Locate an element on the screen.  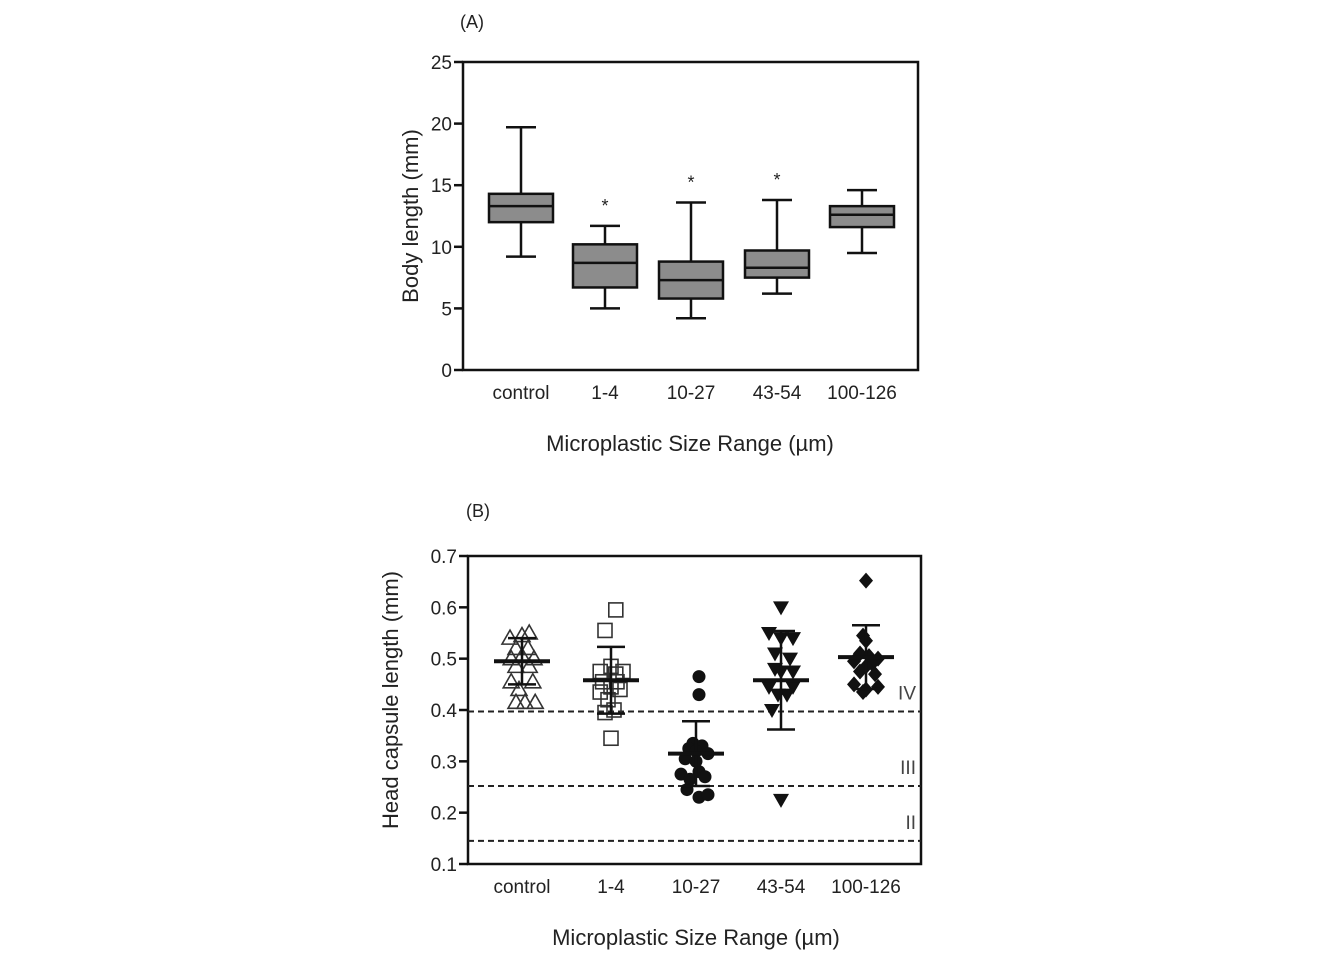
panel-a-boxes: * * * is located at coordinates (691, 223).